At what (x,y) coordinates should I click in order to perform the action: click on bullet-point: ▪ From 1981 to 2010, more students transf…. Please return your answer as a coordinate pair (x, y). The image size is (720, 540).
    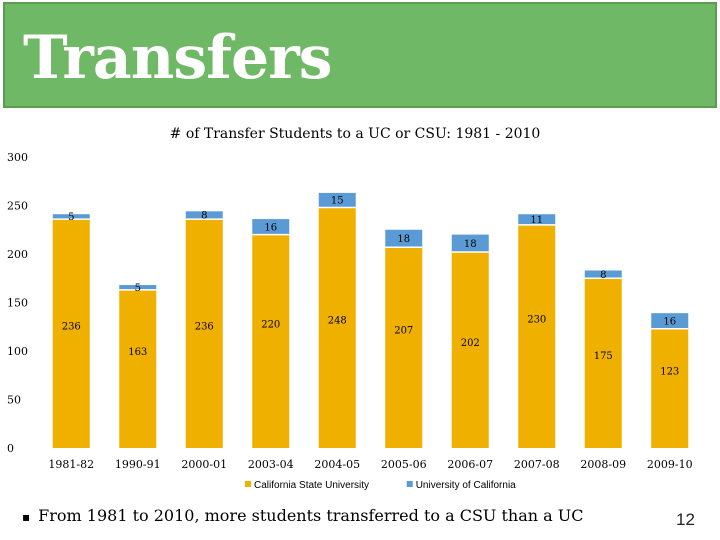
    Looking at the image, I should click on (303, 515).